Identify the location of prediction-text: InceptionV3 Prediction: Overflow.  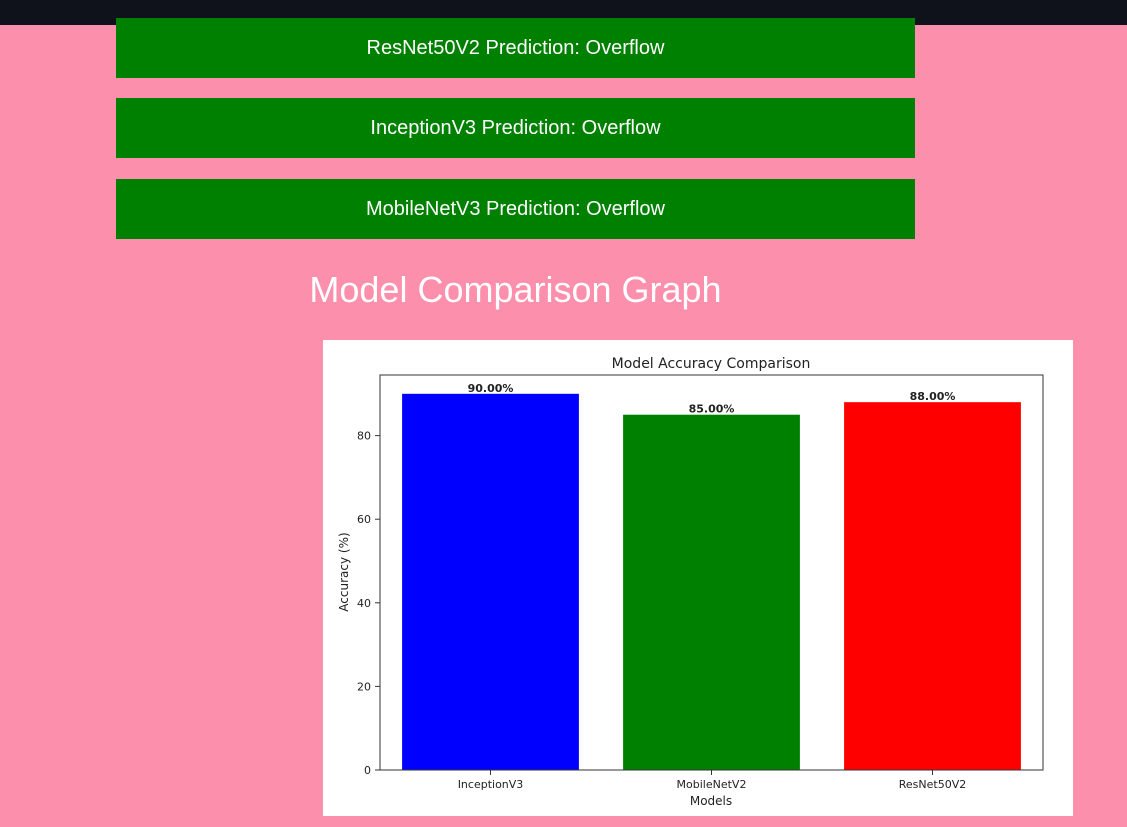
(515, 127).